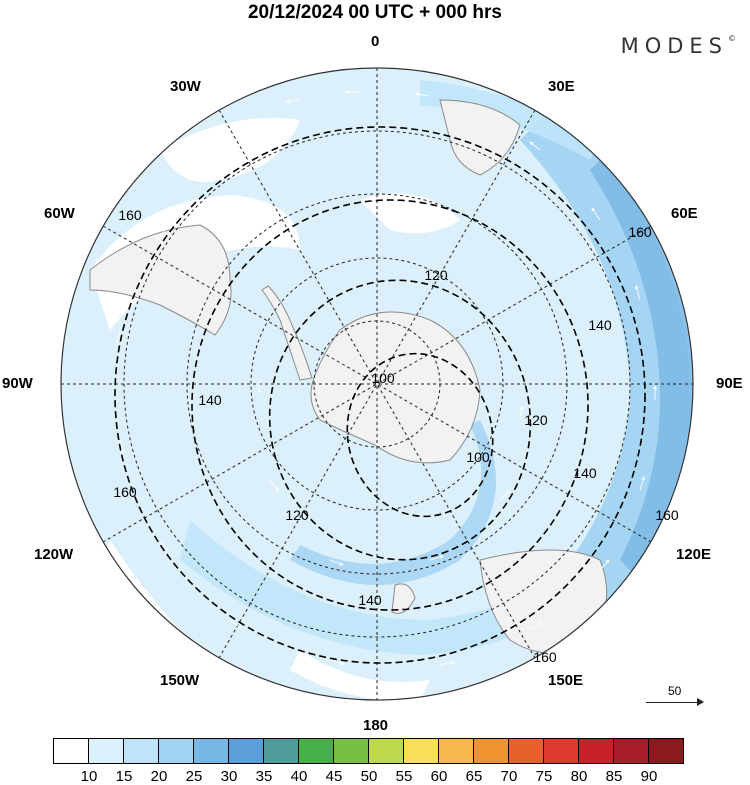 This screenshot has width=750, height=785. I want to click on longitude-label-150w: 150W, so click(180, 680).